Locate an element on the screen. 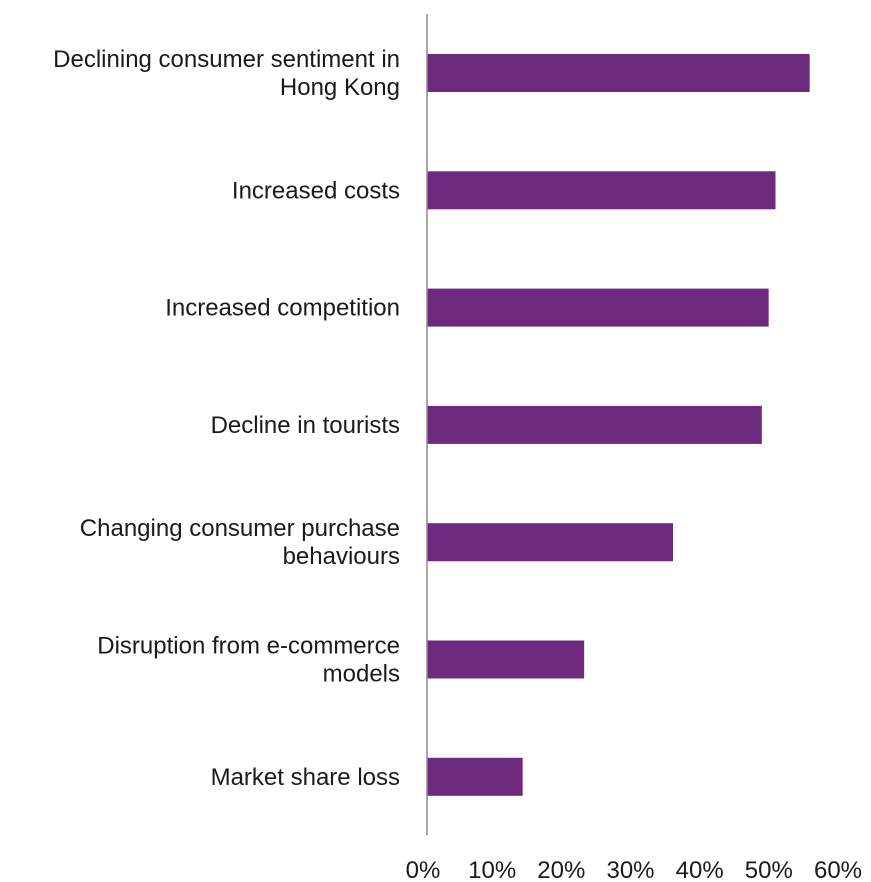 Image resolution: width=871 pixels, height=882 pixels. x-tick-label: 40% is located at coordinates (700, 869).